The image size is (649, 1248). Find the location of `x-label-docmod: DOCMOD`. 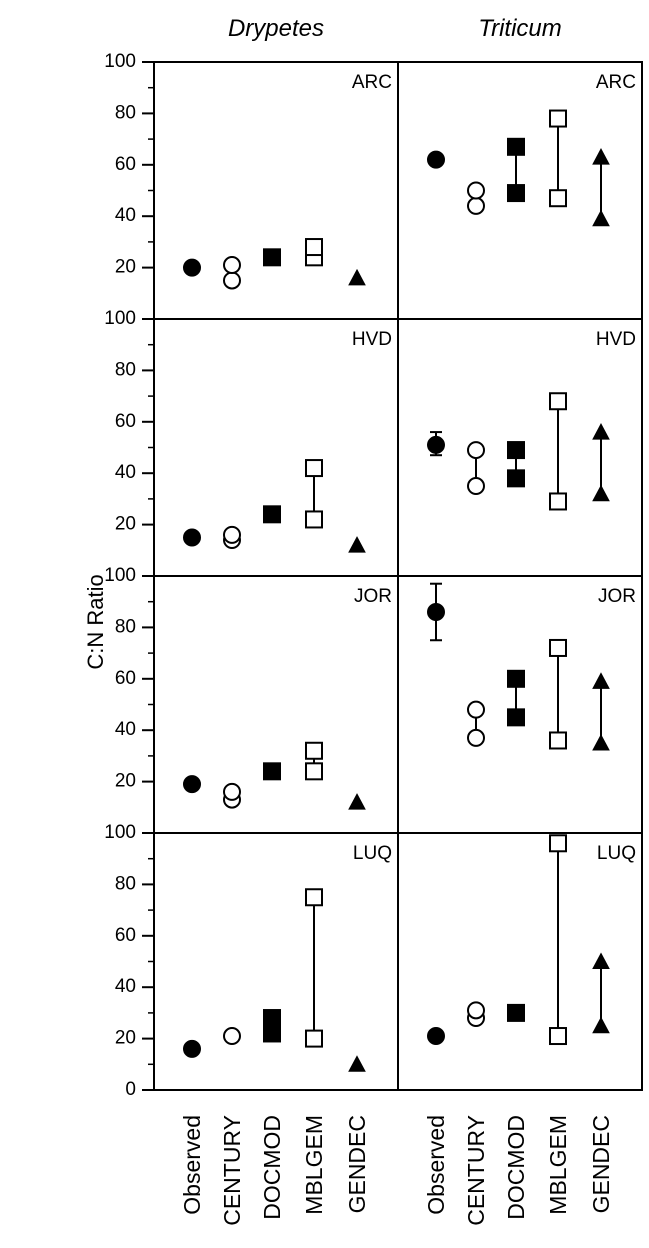

x-label-docmod: DOCMOD is located at coordinates (272, 1167).